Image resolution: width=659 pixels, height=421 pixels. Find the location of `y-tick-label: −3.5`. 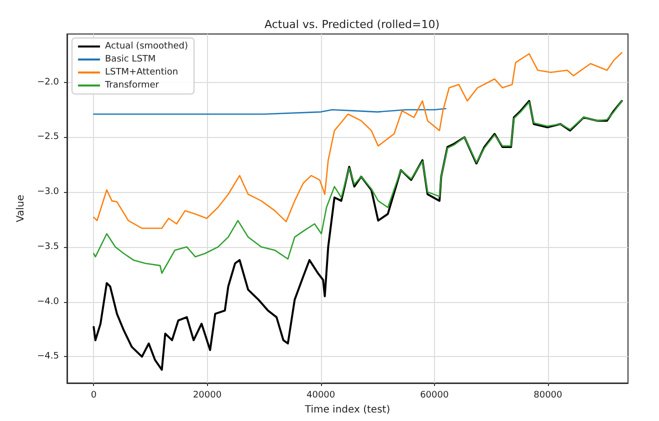

y-tick-label: −3.5 is located at coordinates (48, 247).